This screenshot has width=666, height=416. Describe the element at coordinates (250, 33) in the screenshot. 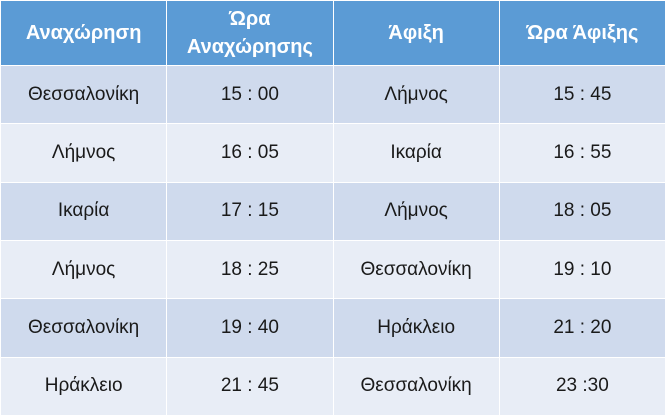

I see `column-header: Ώρα Αναχώρησης` at that location.